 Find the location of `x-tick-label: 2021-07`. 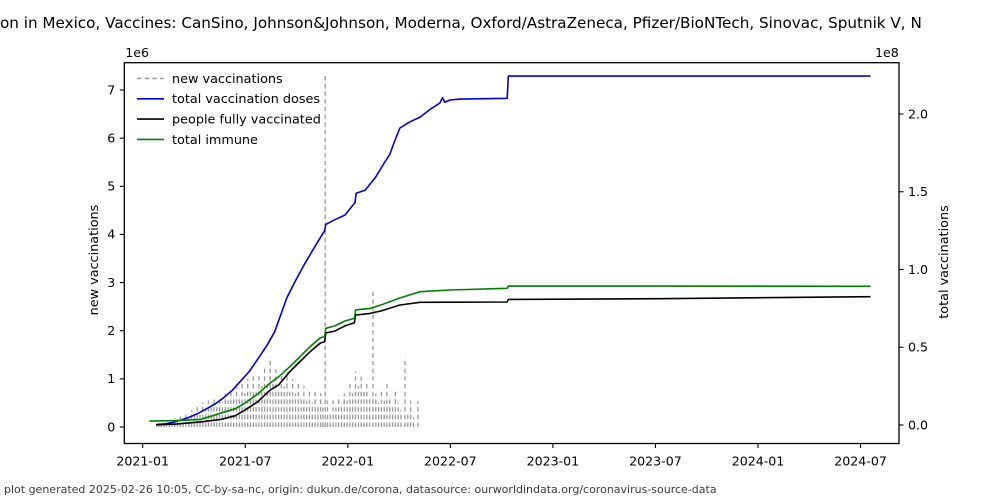

x-tick-label: 2021-07 is located at coordinates (245, 461).